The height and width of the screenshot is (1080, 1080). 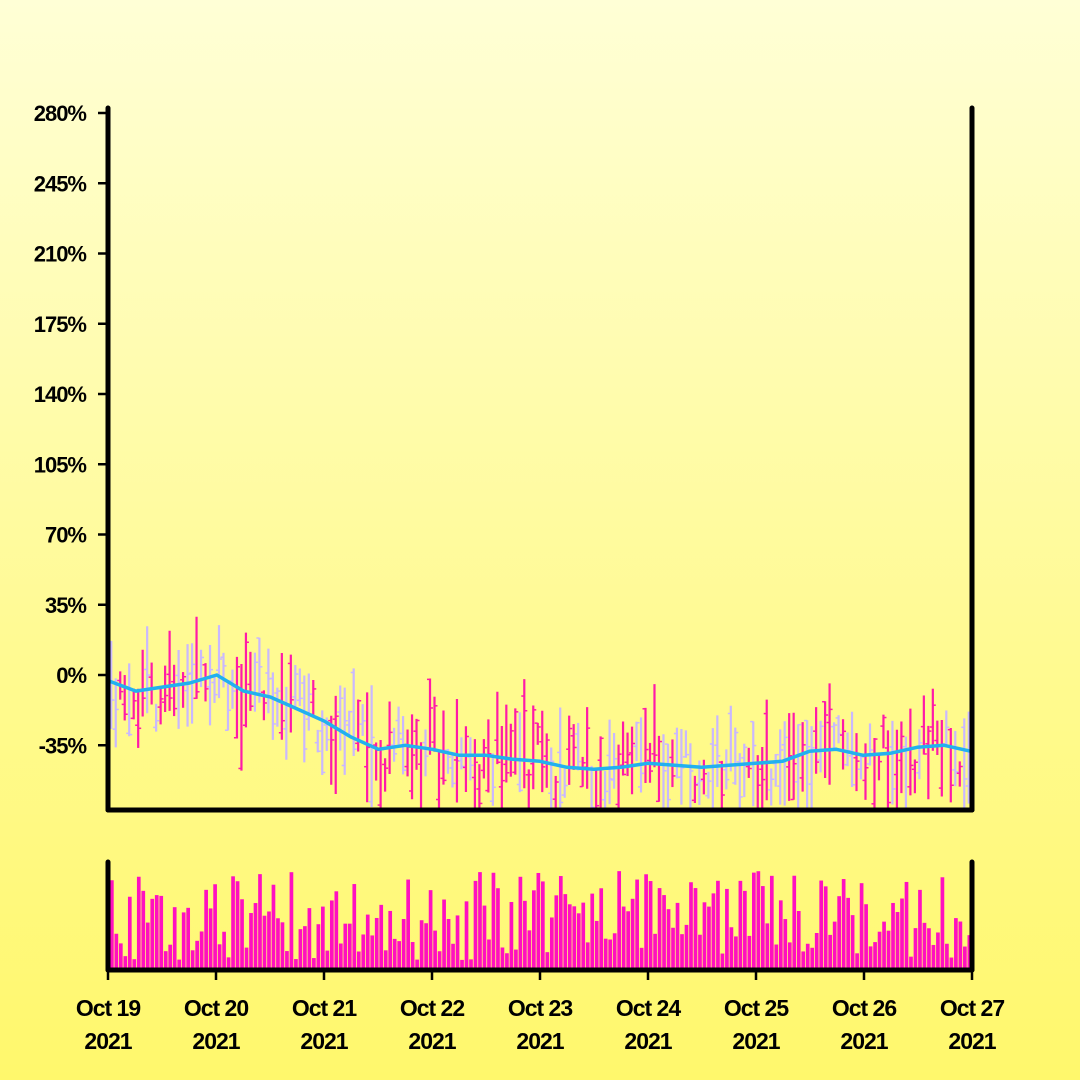 I want to click on y-tick-label: 245%, so click(x=60, y=183).